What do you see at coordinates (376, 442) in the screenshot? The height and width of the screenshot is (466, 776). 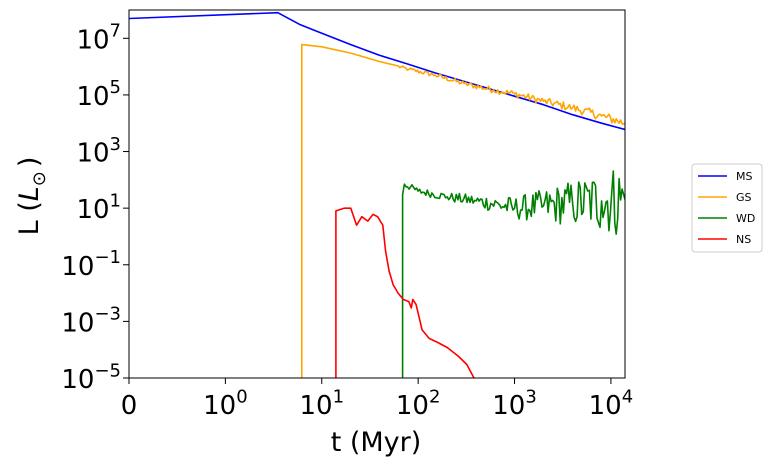 I see `x-axis-title: t (Myr)` at bounding box center [376, 442].